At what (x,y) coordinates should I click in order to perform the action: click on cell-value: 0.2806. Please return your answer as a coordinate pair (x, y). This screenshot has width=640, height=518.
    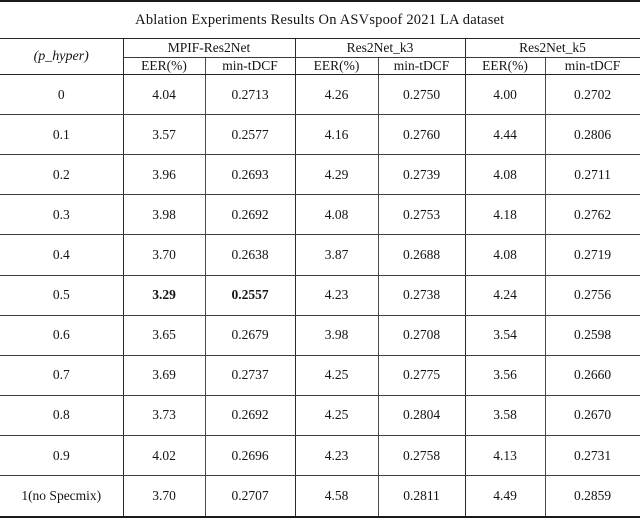
    Looking at the image, I should click on (592, 135).